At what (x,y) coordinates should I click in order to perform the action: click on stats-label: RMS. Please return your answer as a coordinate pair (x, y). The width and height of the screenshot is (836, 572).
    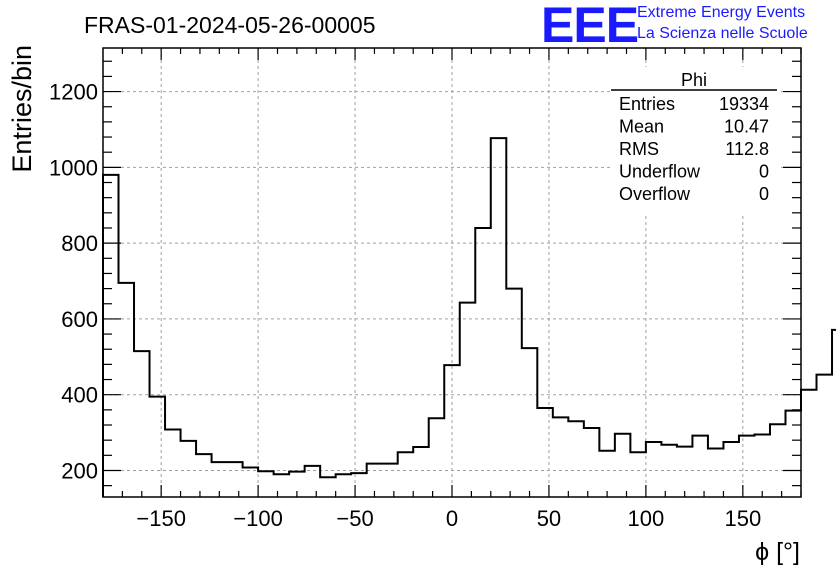
    Looking at the image, I should click on (639, 149).